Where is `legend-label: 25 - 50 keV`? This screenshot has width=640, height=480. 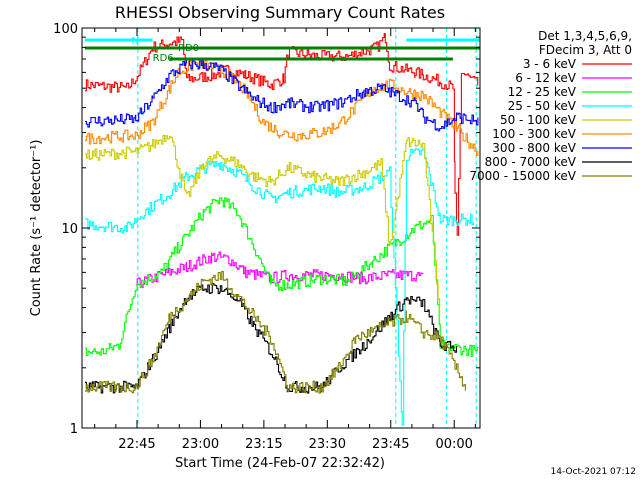 legend-label: 25 - 50 keV is located at coordinates (542, 106).